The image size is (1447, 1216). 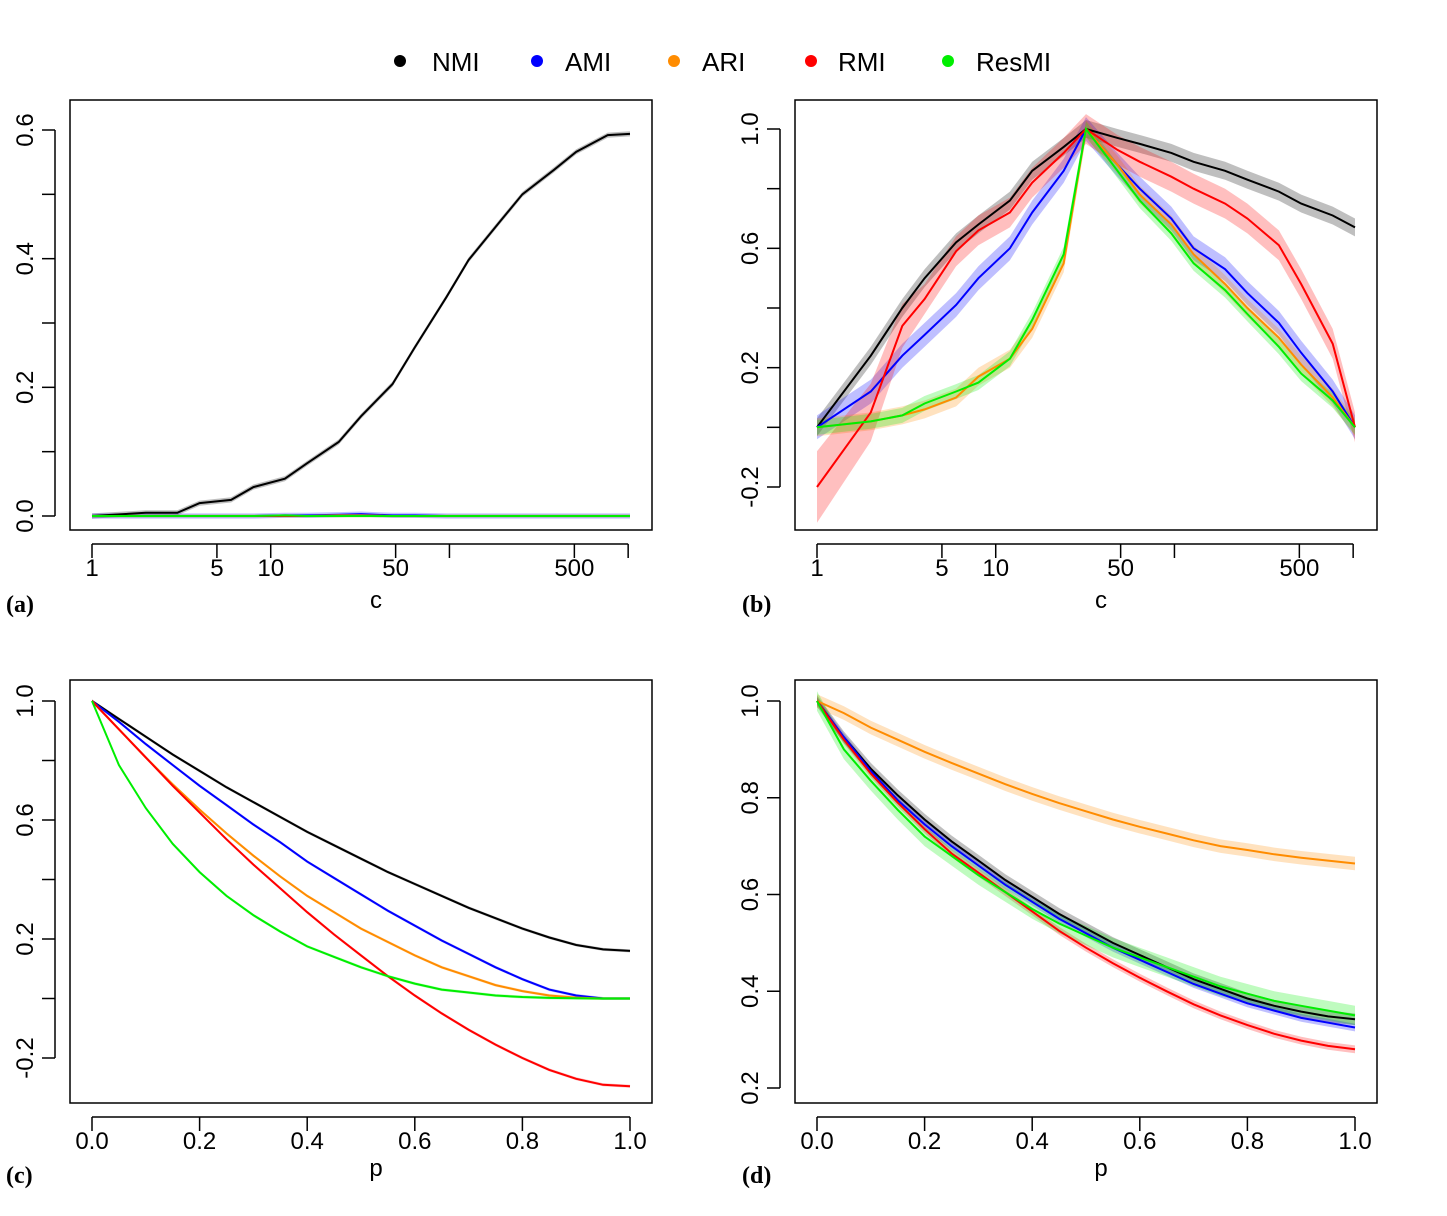 What do you see at coordinates (400, 61) in the screenshot?
I see `legend-marker-nmi` at bounding box center [400, 61].